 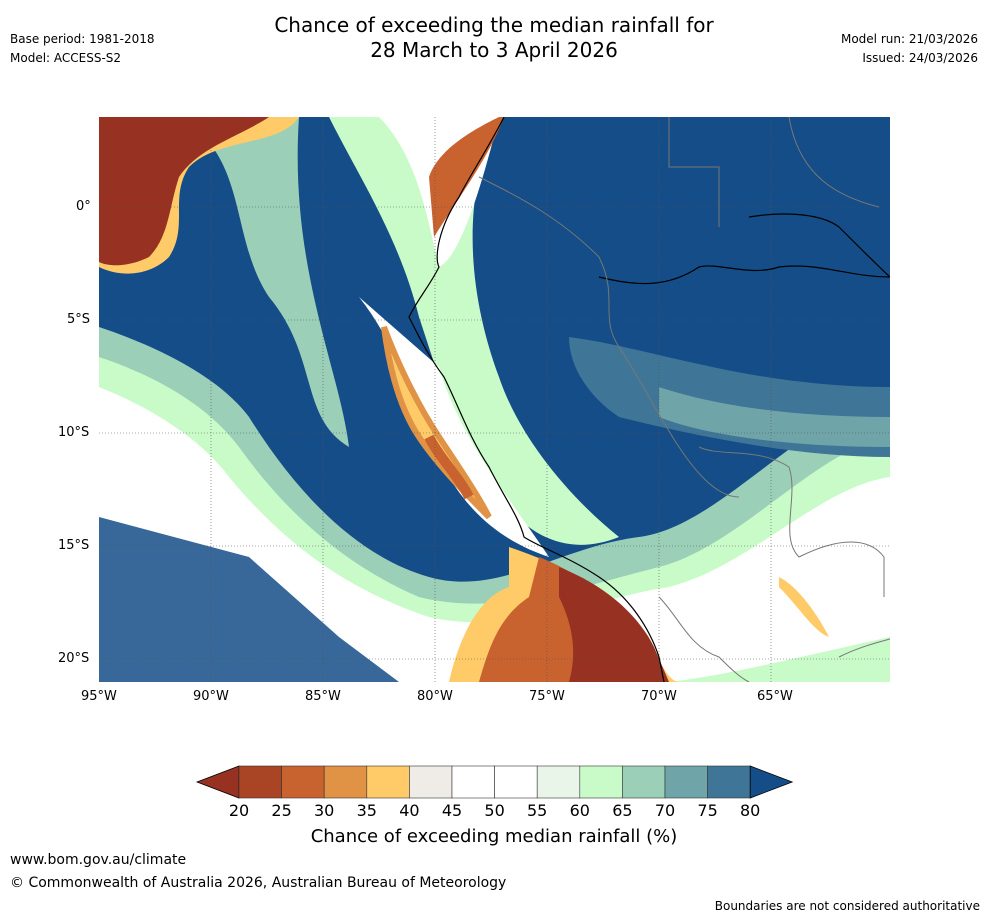 What do you see at coordinates (750, 810) in the screenshot?
I see `colorbar-tick-label: 80` at bounding box center [750, 810].